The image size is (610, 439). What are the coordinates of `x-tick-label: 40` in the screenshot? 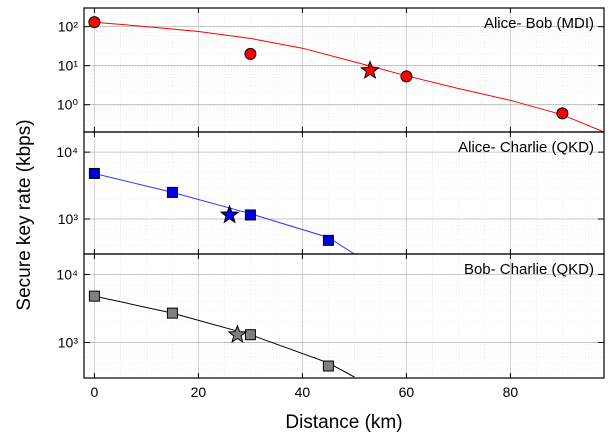 It's located at (303, 392).